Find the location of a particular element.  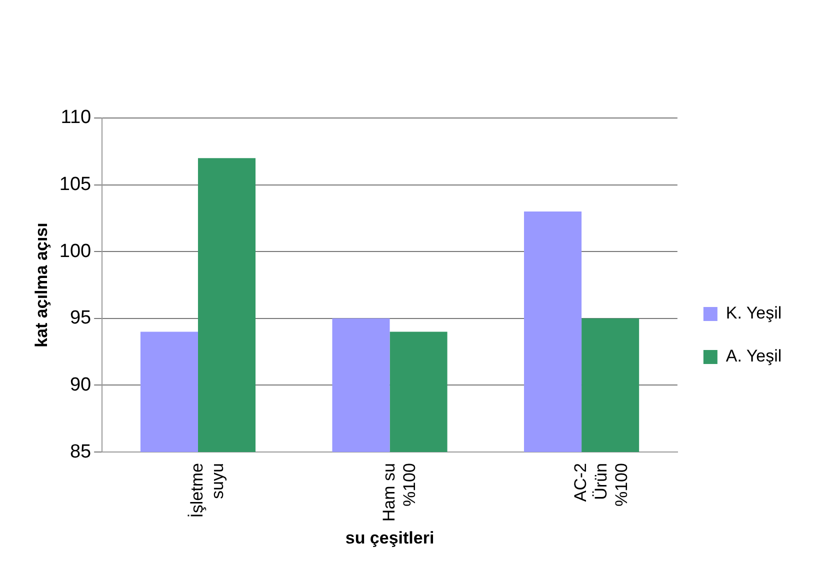

y-tick-label: 105 is located at coordinates (75, 185).